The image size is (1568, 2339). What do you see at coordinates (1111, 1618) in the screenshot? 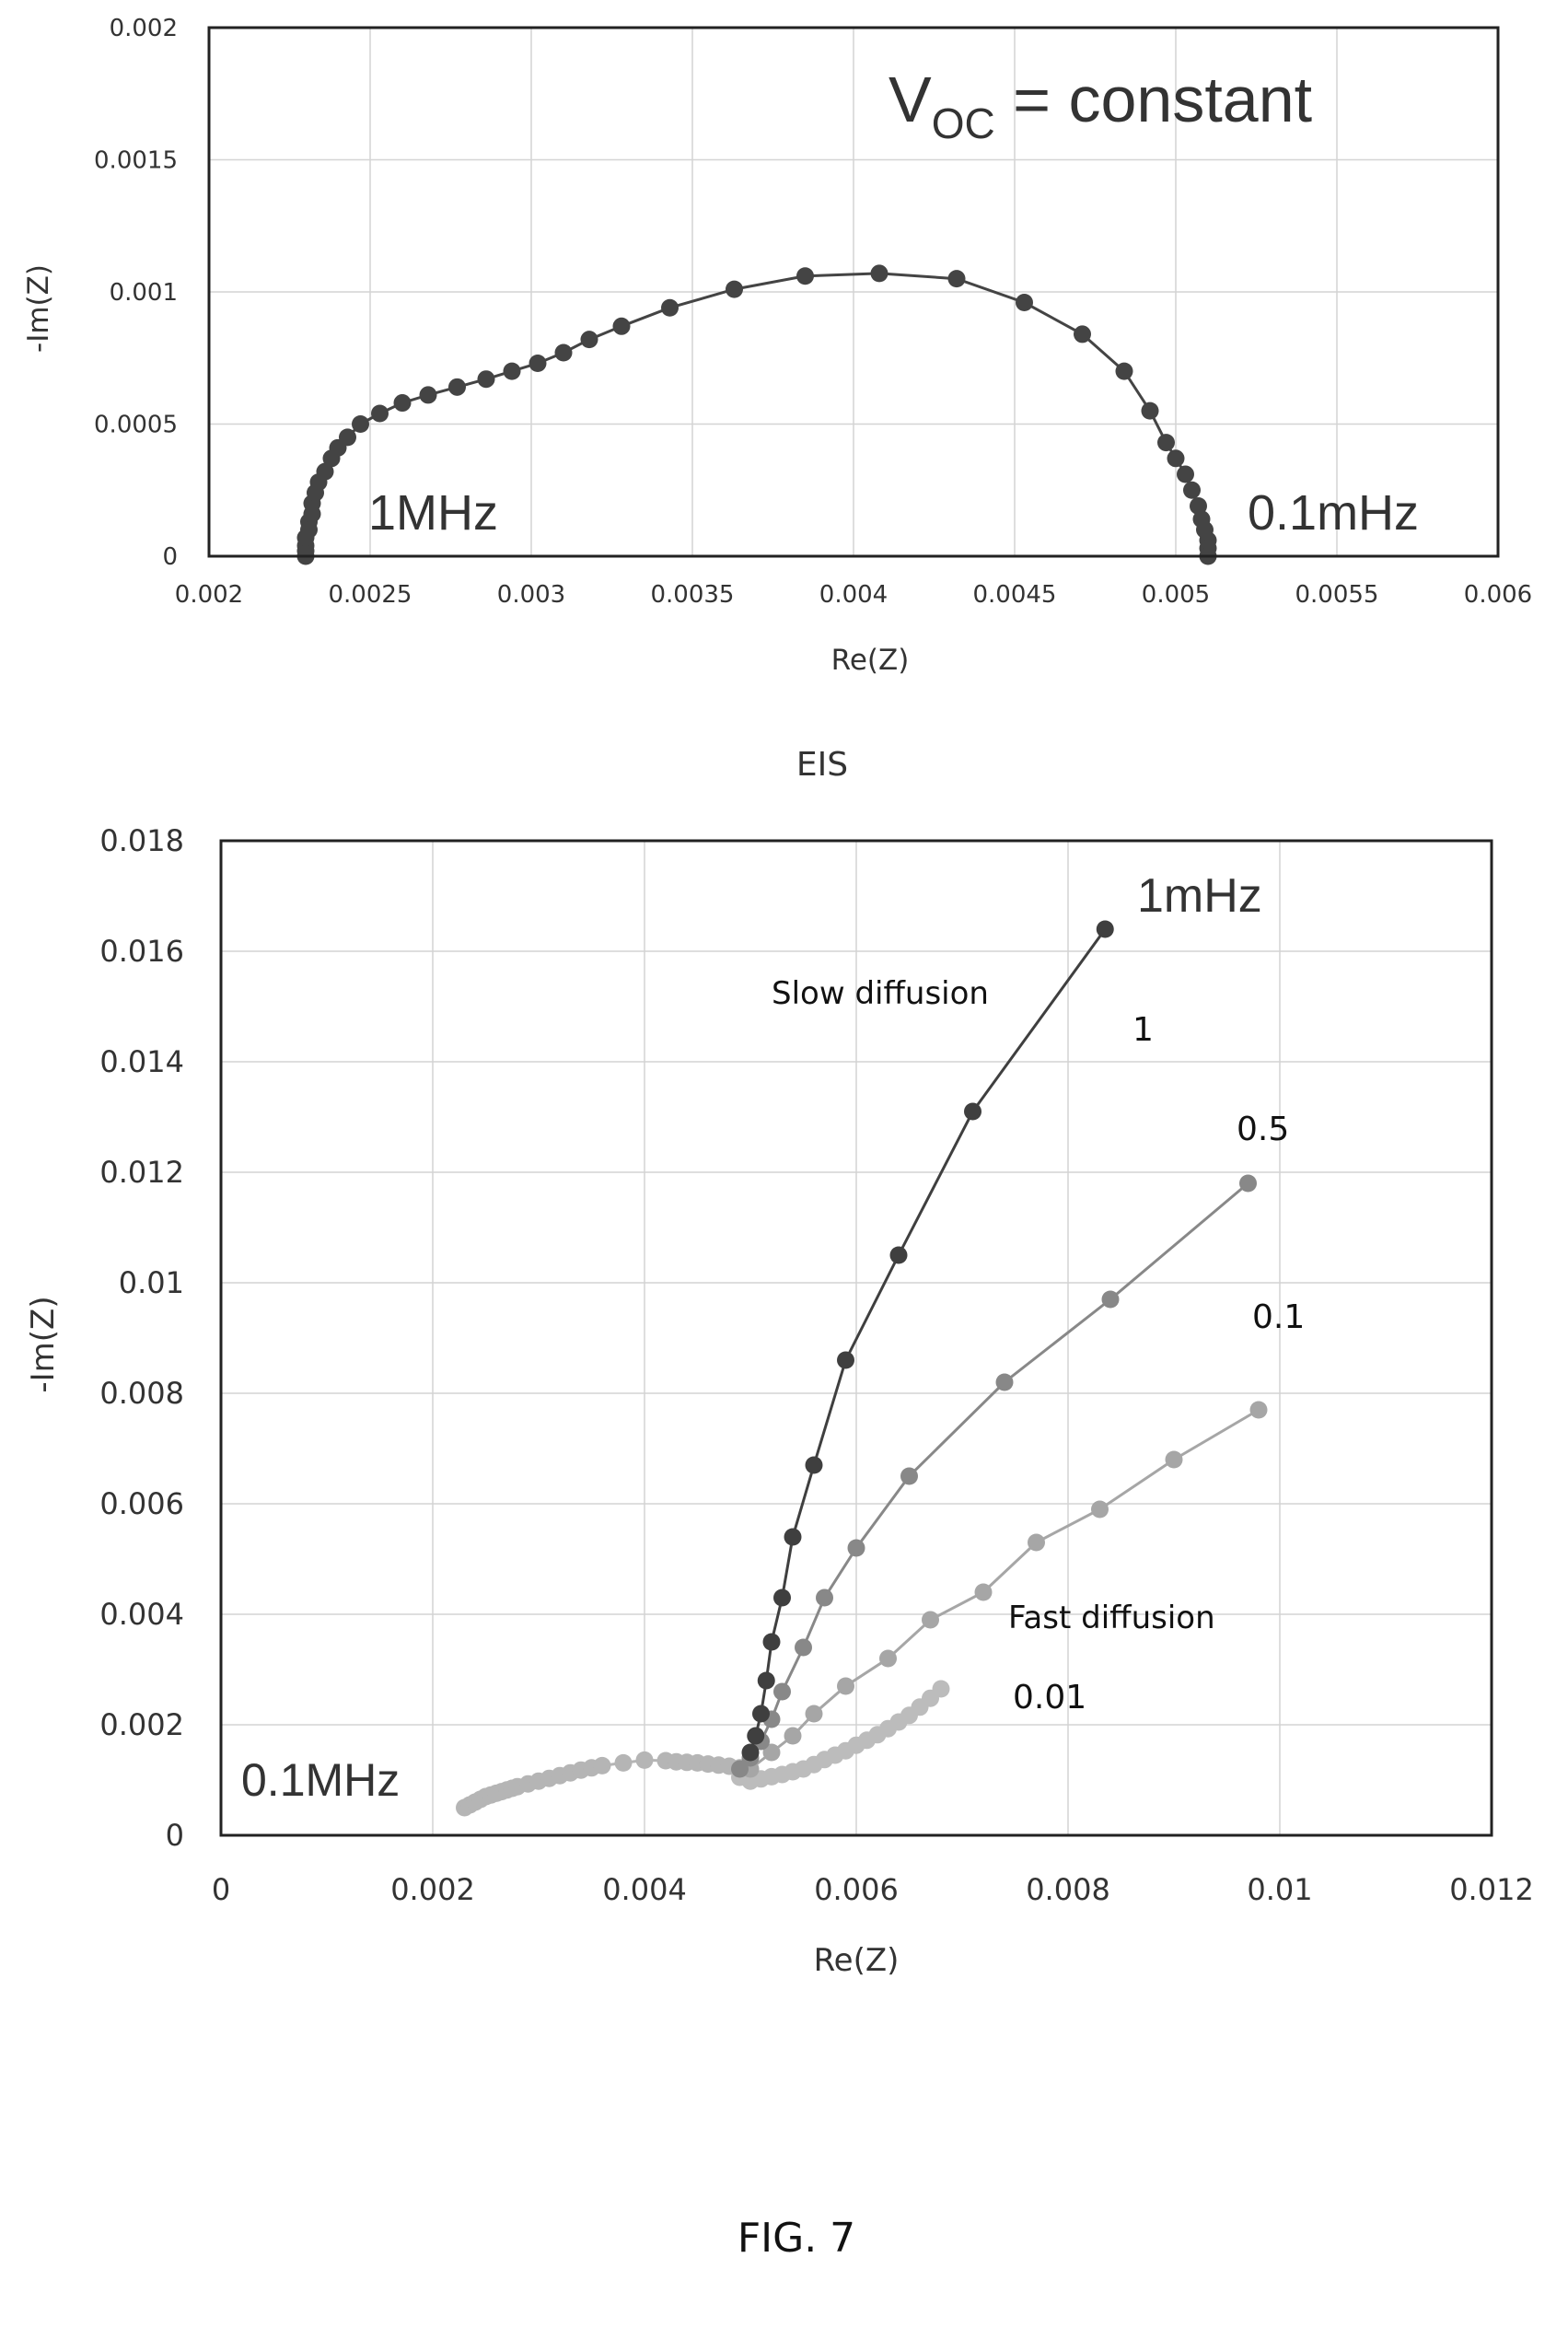
I see `fast-diffusion-label: Fast diffusion` at bounding box center [1111, 1618].